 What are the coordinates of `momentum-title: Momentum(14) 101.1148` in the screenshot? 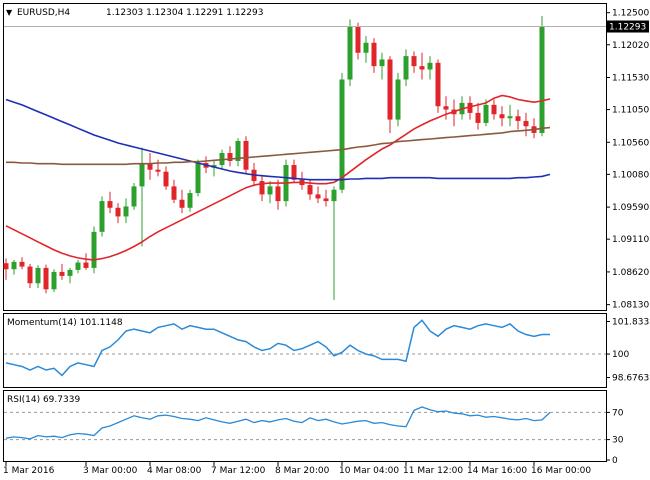 It's located at (65, 323).